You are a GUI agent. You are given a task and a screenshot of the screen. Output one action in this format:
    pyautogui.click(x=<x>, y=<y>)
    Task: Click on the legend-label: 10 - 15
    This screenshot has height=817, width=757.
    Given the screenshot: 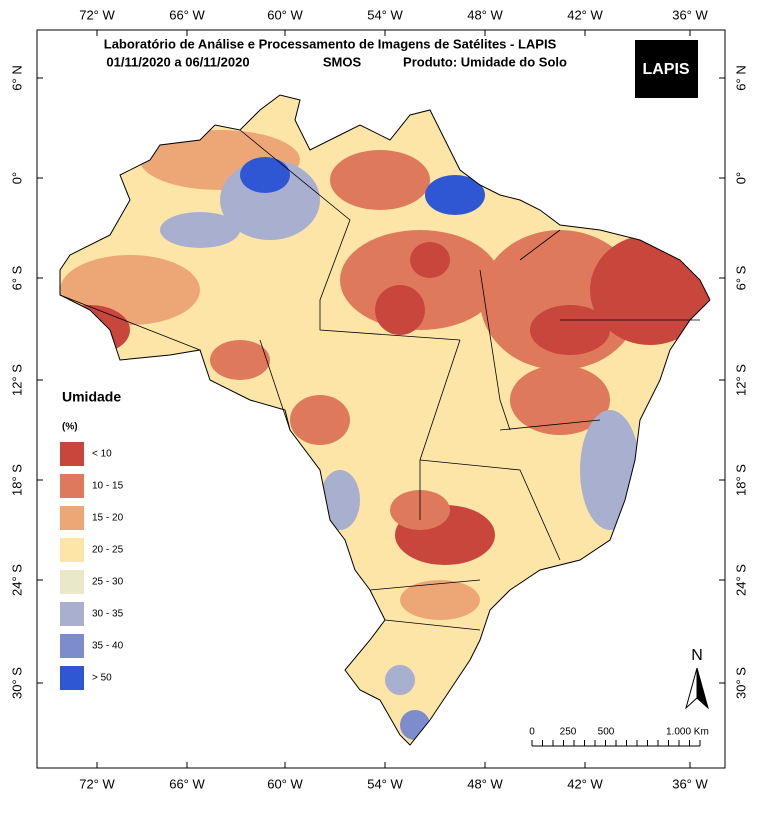 What is the action you would take?
    pyautogui.click(x=108, y=486)
    